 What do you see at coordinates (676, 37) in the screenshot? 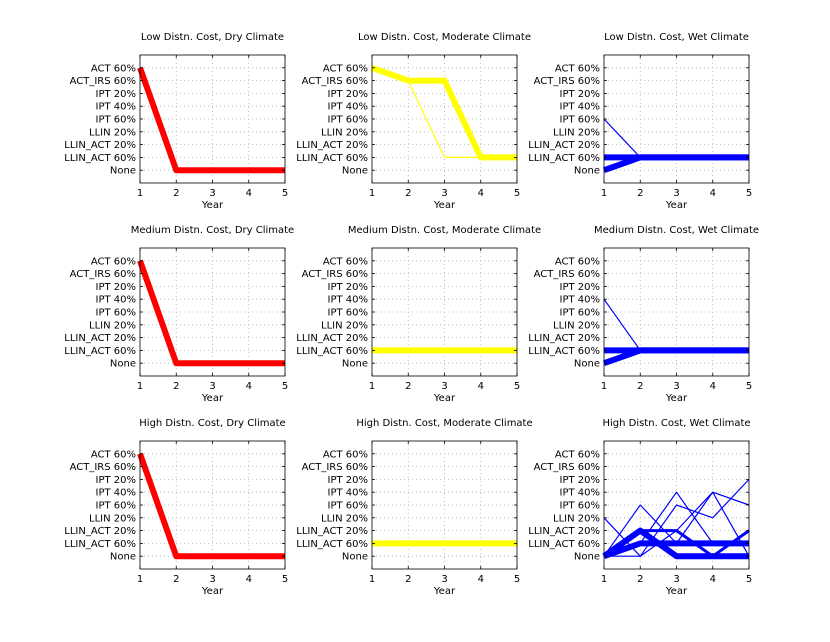
I see `subplot-title: Low Distn. Cost, Wet Climate` at bounding box center [676, 37].